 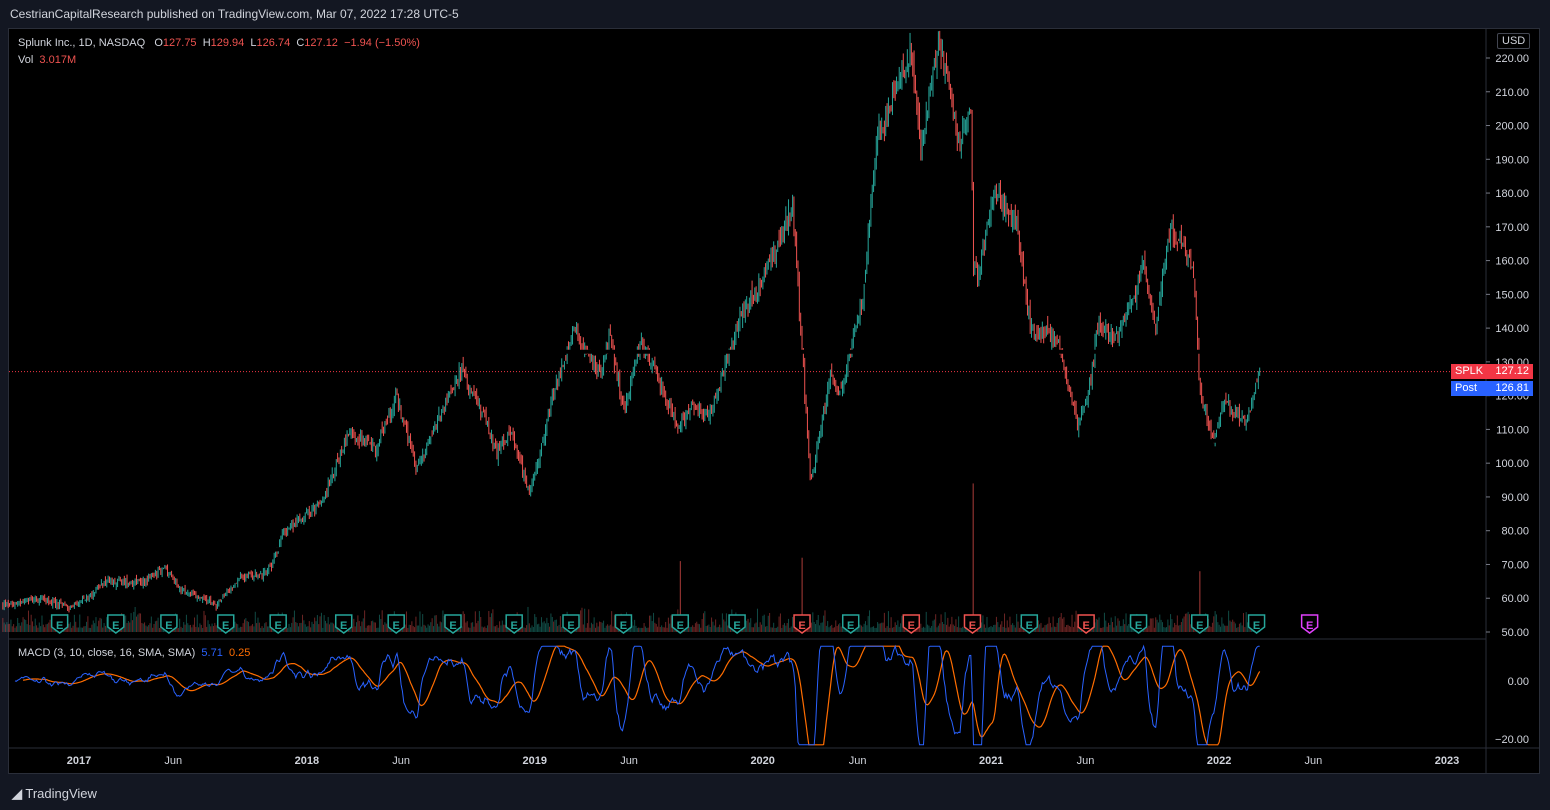 I want to click on tradingview-logo: ◢ TradingView, so click(x=54, y=794).